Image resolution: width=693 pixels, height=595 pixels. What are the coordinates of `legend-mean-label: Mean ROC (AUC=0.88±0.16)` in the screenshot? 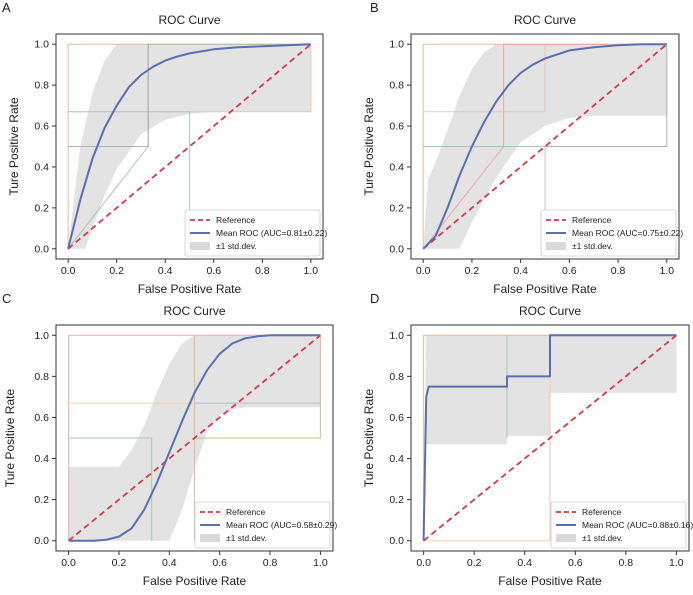 It's located at (637, 525).